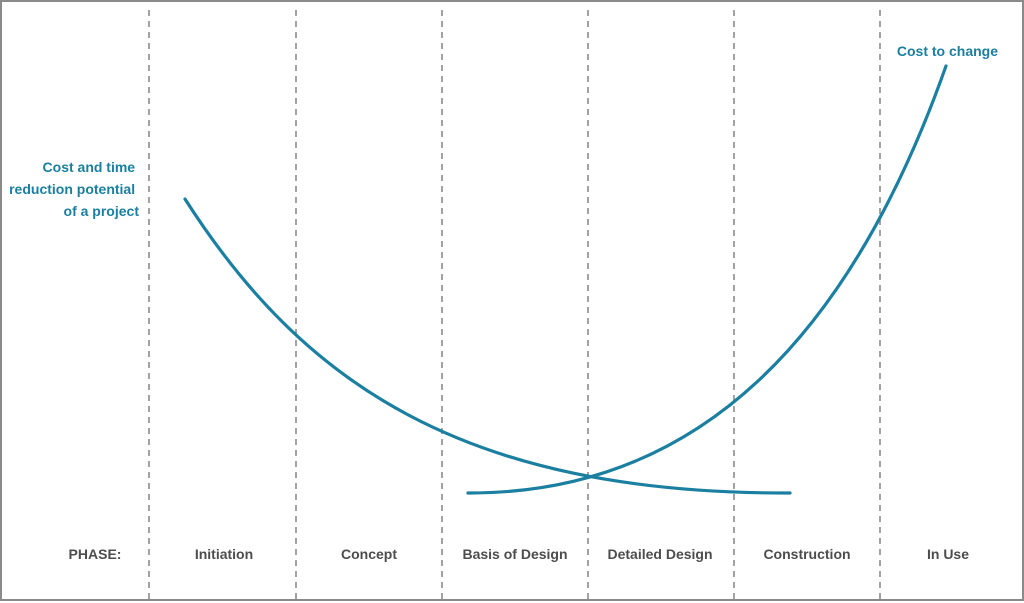 The image size is (1024, 603). I want to click on phase-basis-of-design: Basis of Design, so click(514, 554).